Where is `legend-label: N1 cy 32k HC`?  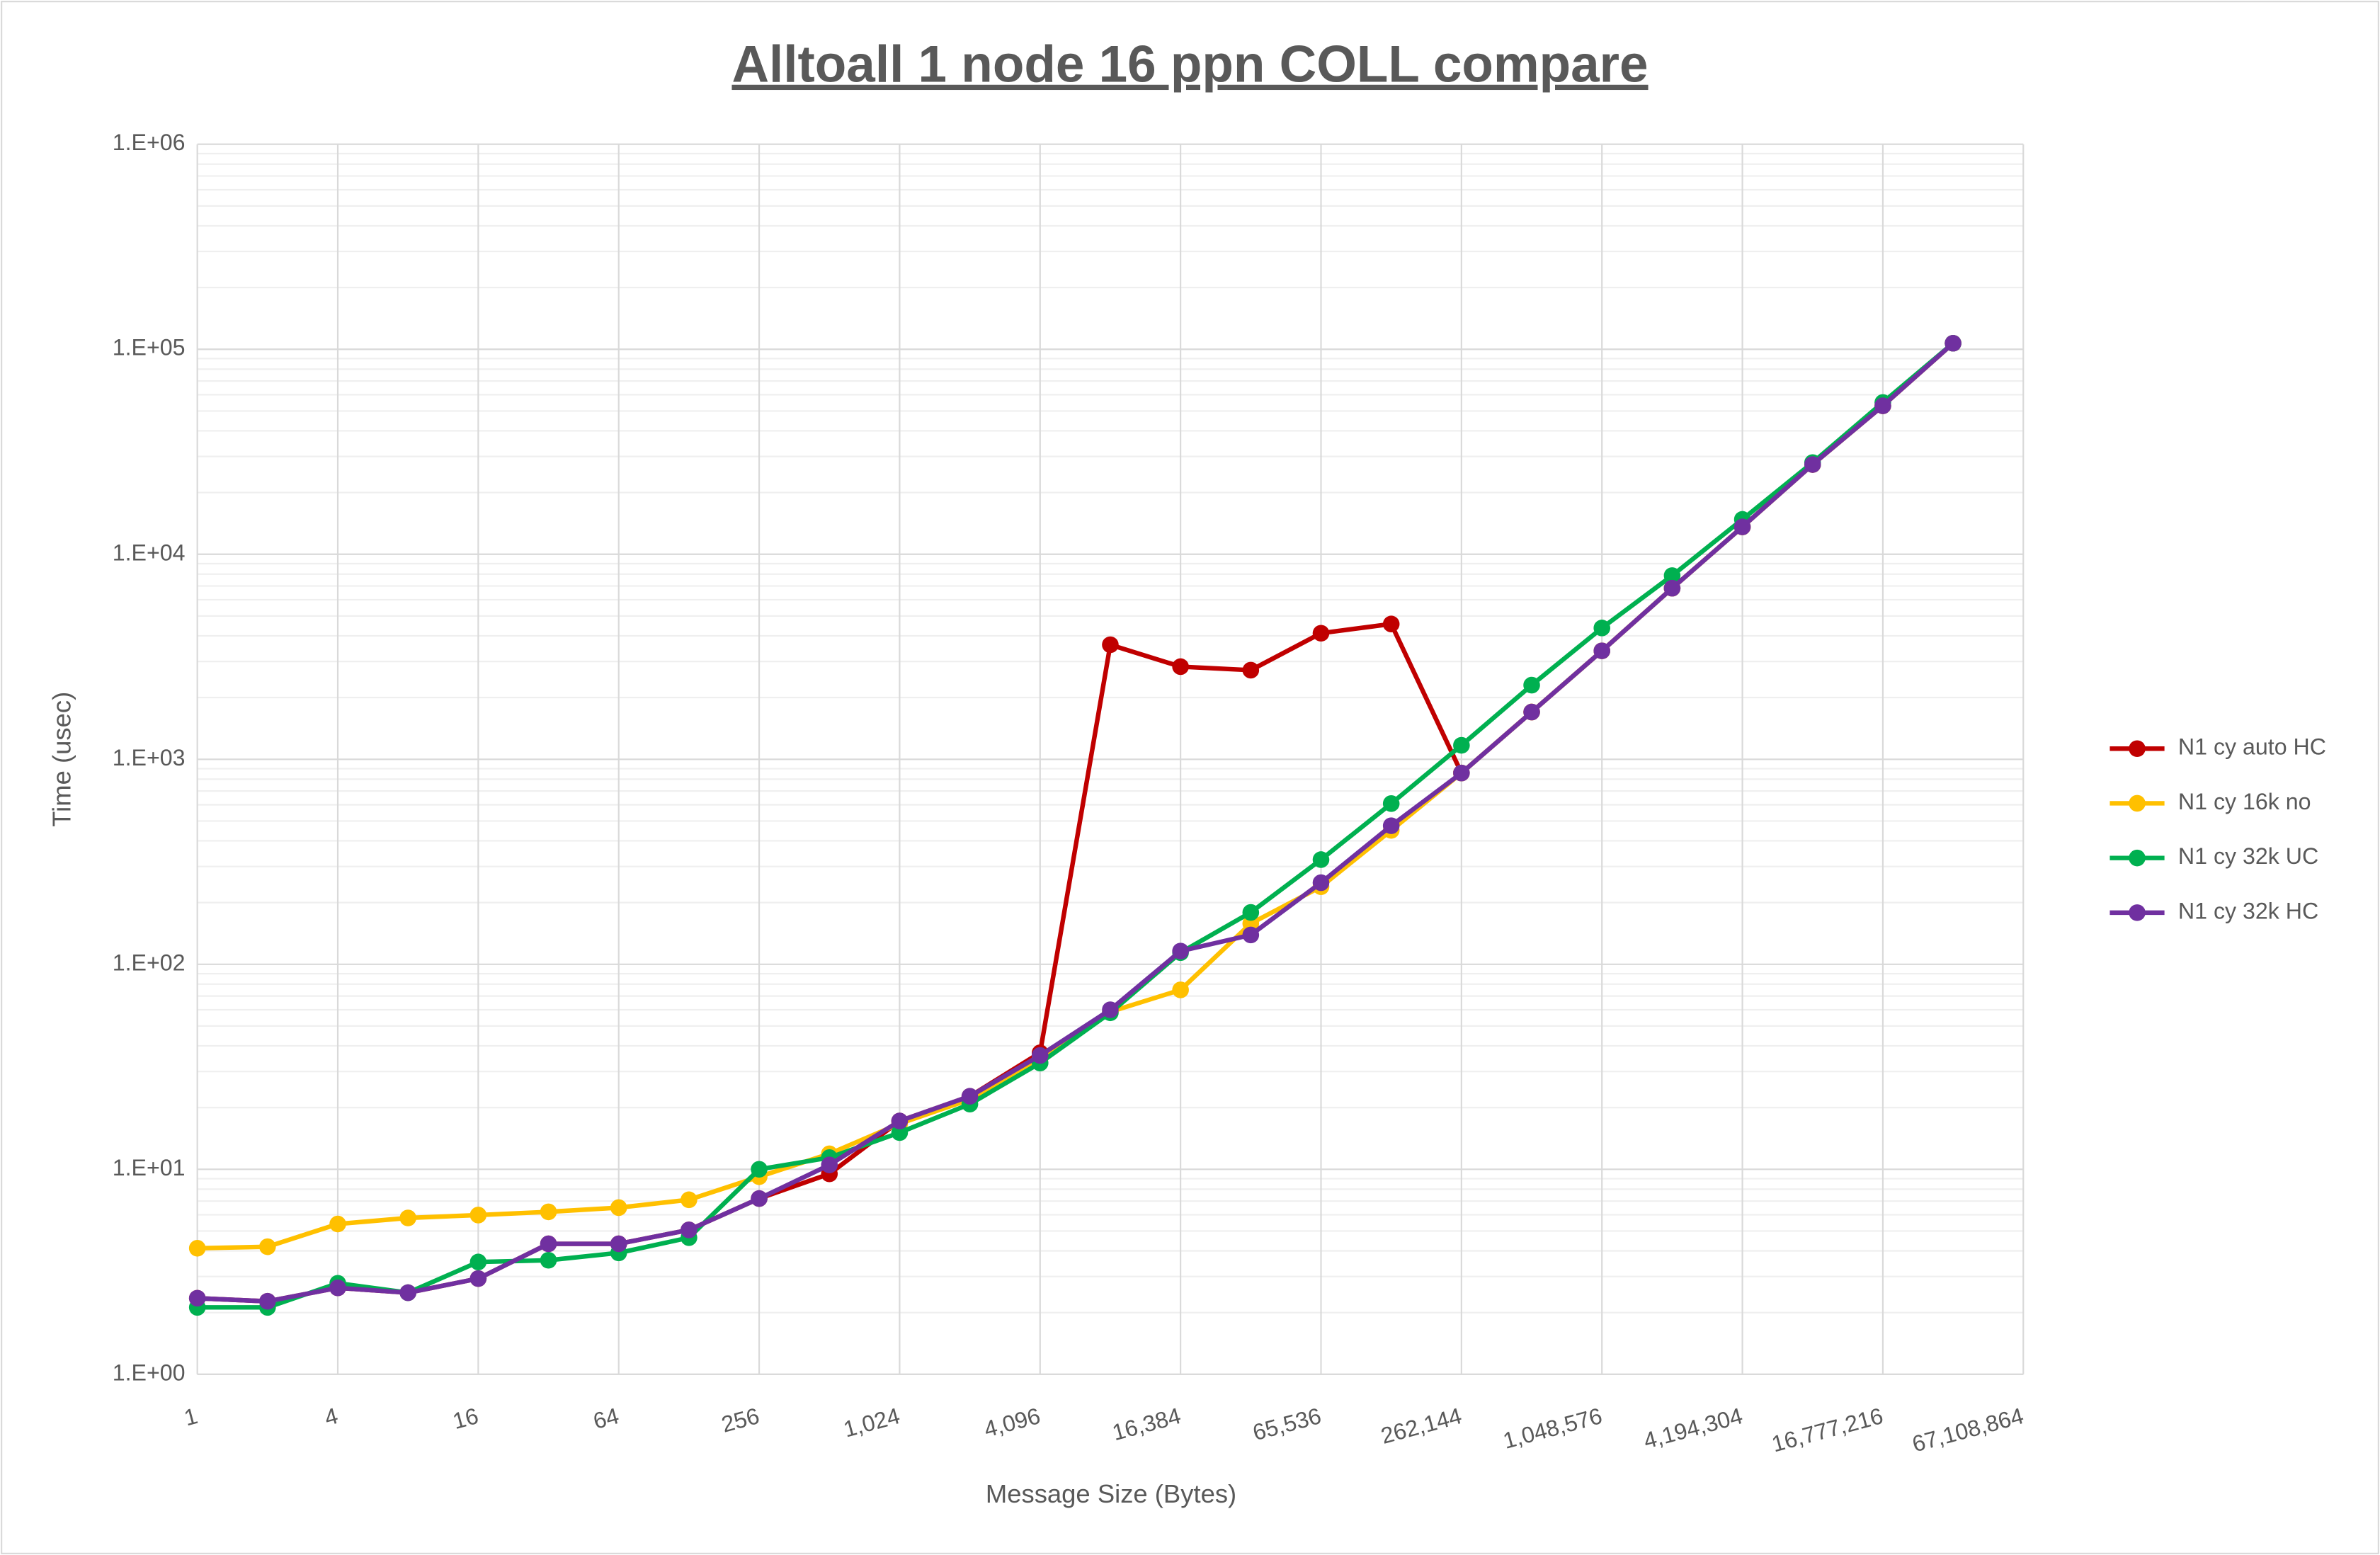
legend-label: N1 cy 32k HC is located at coordinates (2248, 910).